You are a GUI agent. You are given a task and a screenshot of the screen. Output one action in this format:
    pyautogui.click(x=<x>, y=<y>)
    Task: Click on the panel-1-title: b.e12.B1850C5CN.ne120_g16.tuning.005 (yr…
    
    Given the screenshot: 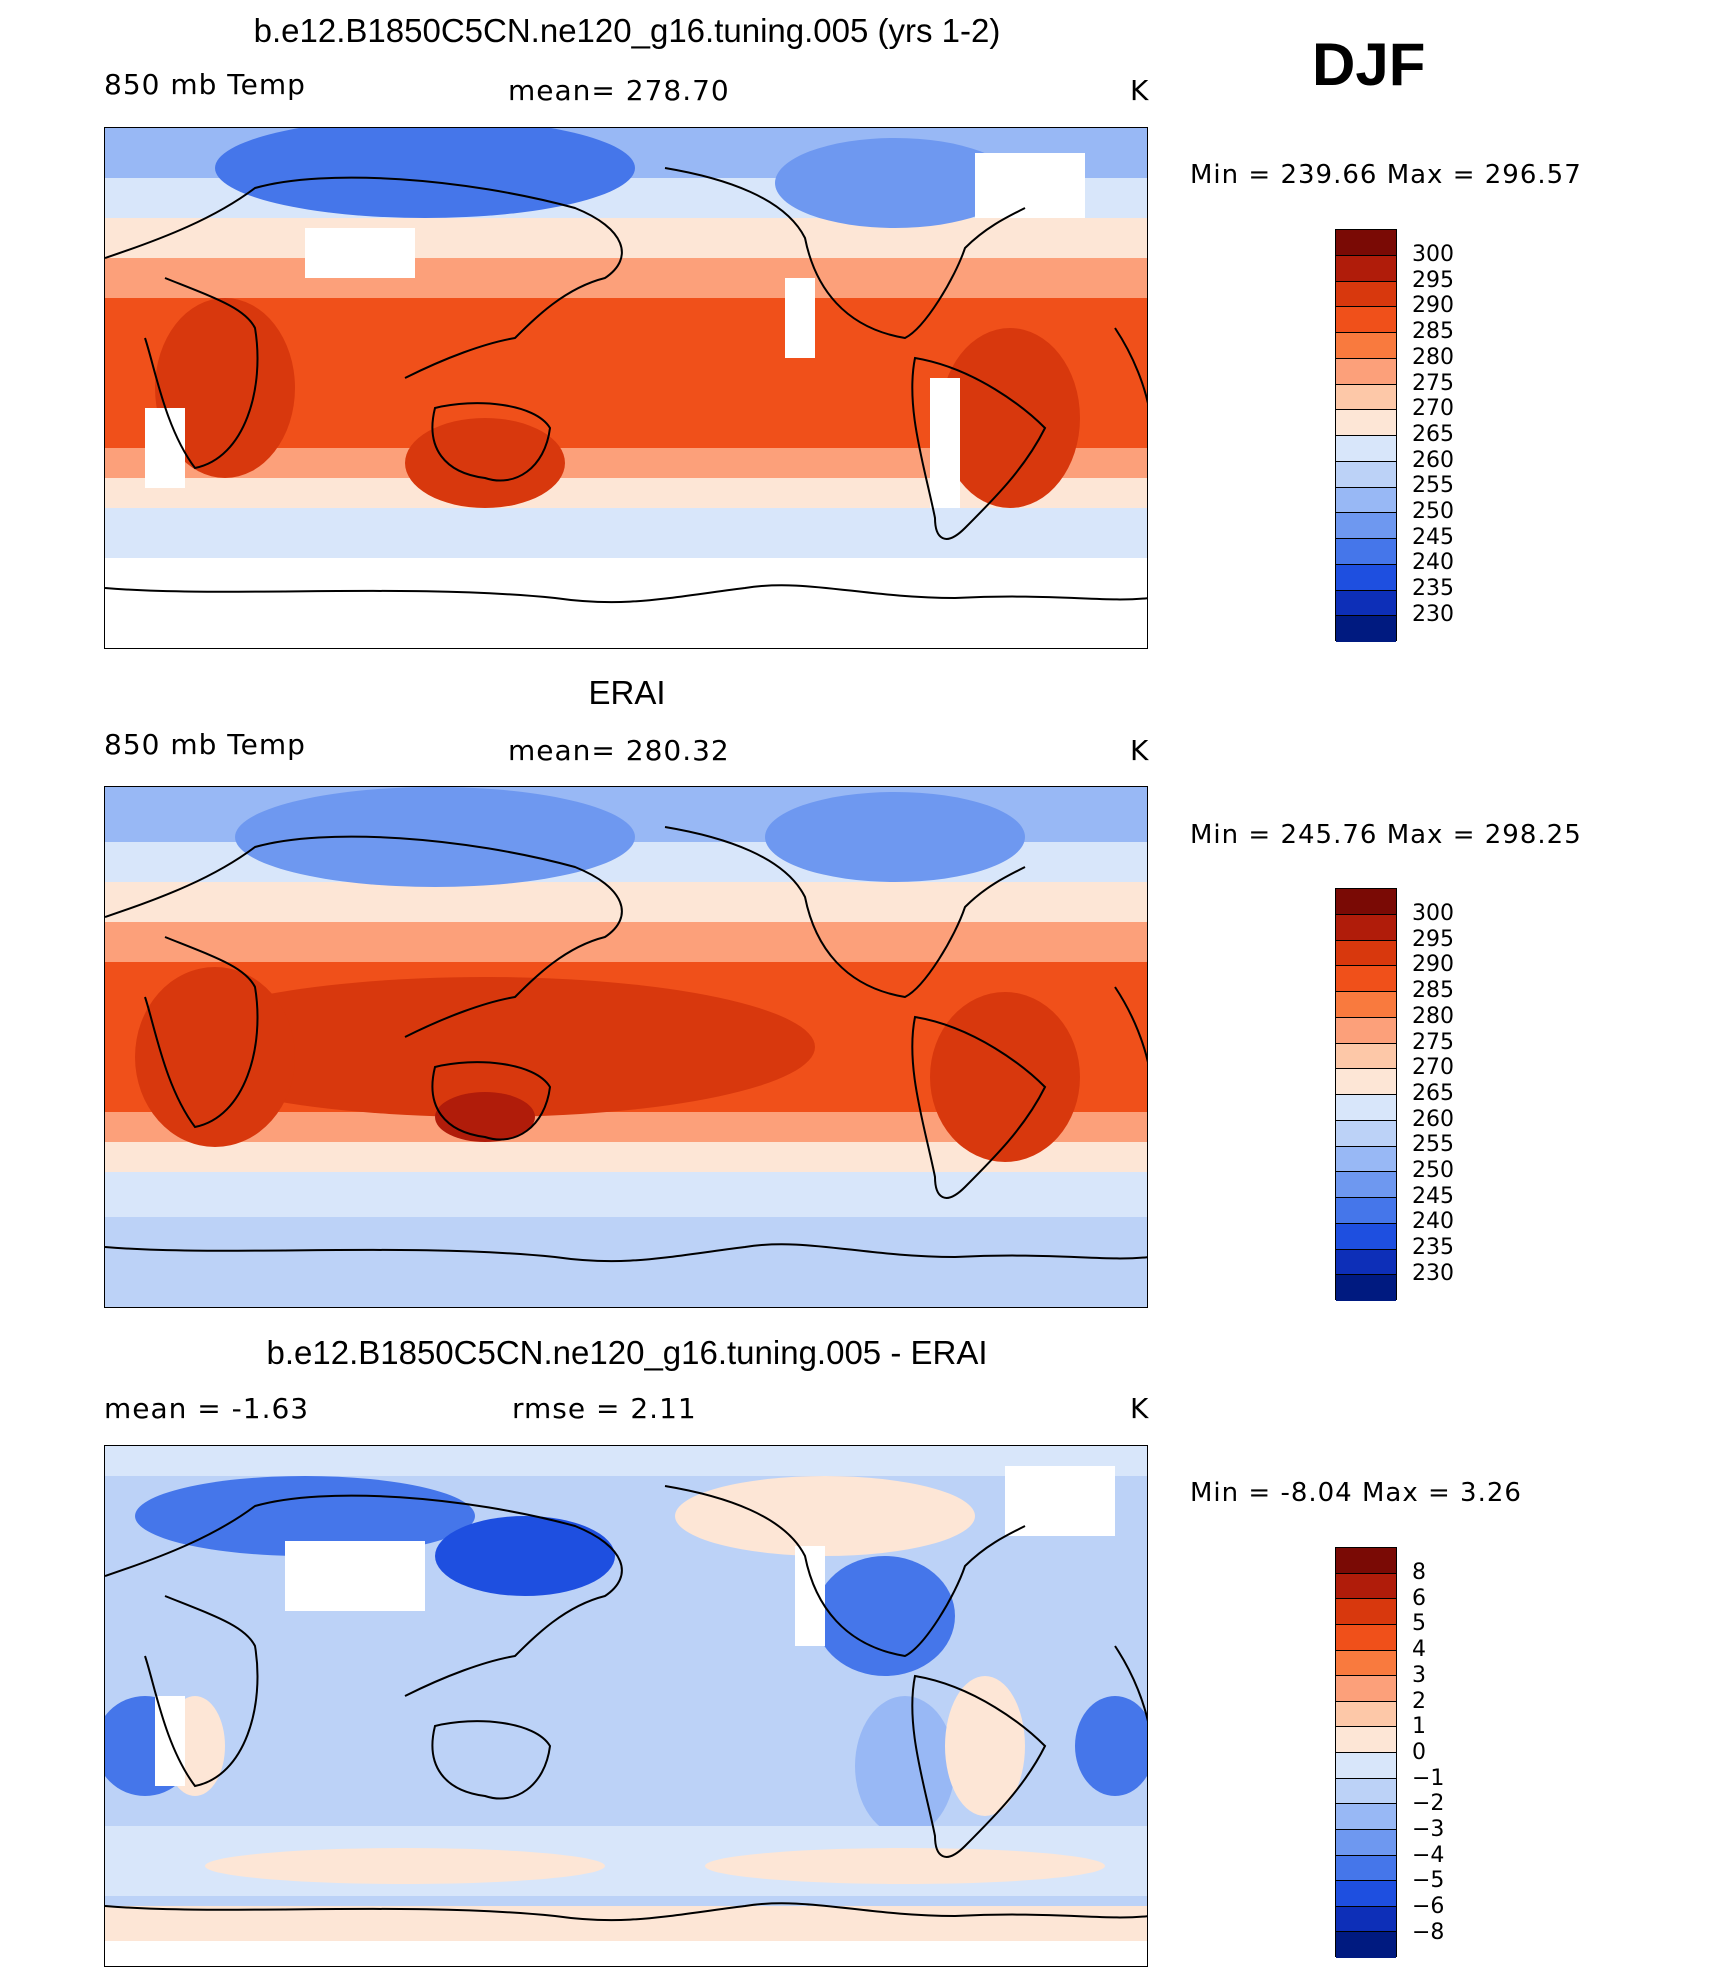 What is the action you would take?
    pyautogui.click(x=627, y=30)
    